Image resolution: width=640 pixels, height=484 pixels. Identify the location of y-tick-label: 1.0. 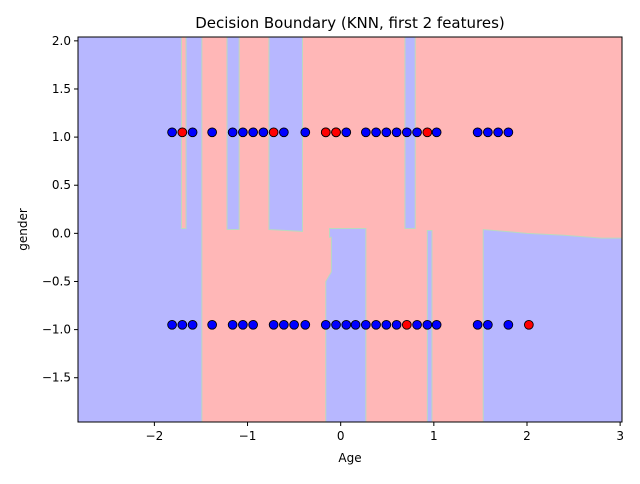
(61, 137).